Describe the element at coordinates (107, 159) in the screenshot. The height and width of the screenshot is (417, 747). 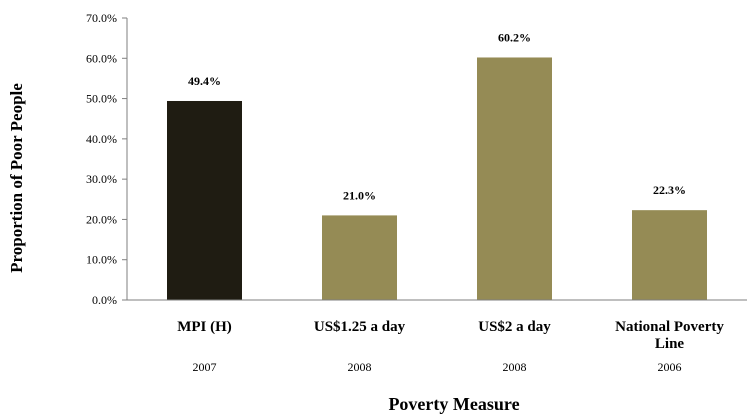
I see `y-axis: 0.0% 10.0% 20.0% 30.0% 40.0% 50.0% 60.0% 70.0%` at that location.